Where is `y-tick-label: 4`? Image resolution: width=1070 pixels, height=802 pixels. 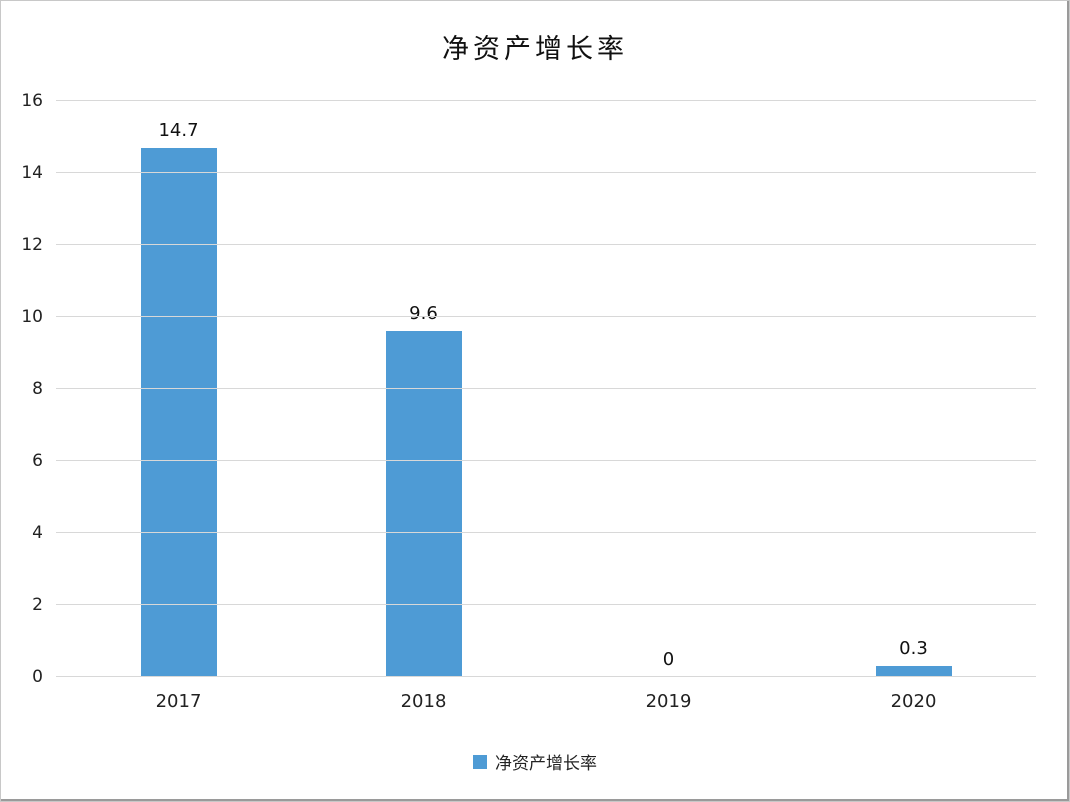
y-tick-label: 4 is located at coordinates (37, 533).